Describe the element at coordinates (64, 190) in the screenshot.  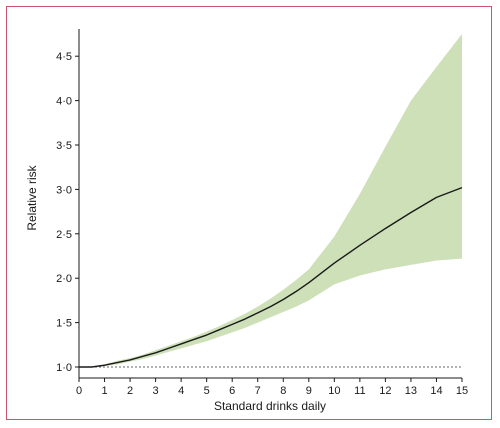
I see `y-tick-label: 3·0` at that location.